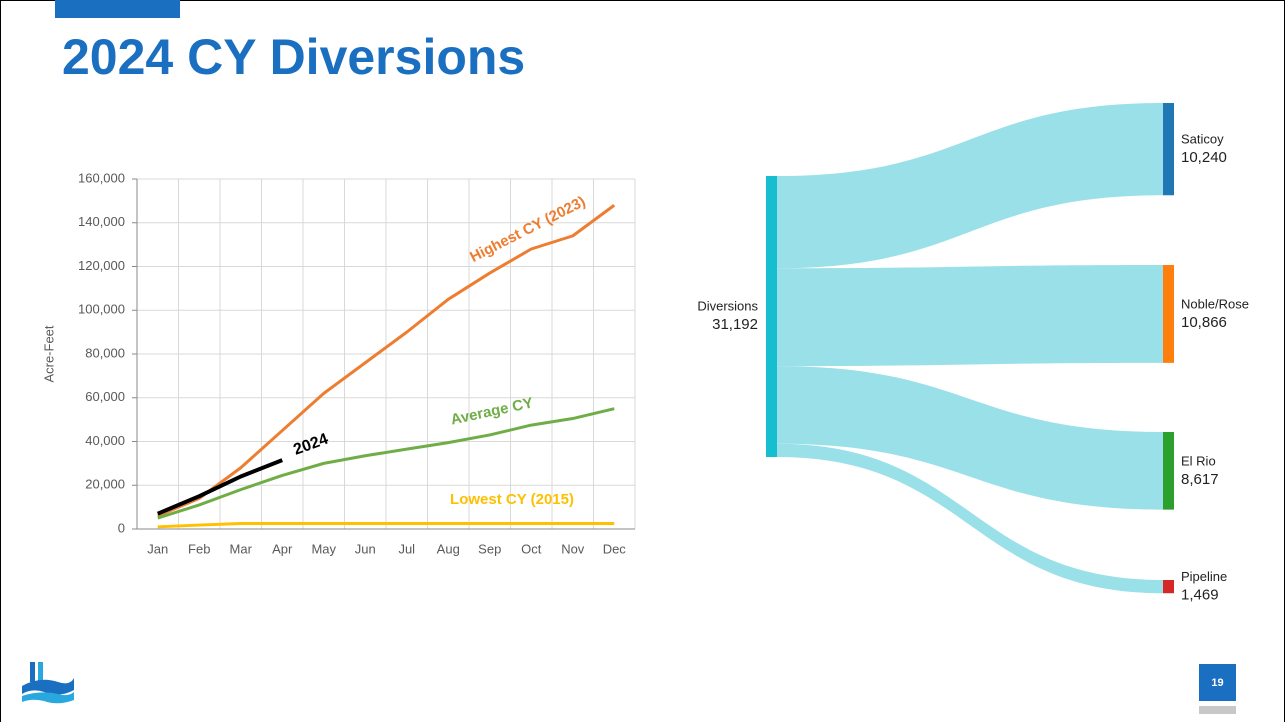 The image size is (1285, 722). Describe the element at coordinates (615, 548) in the screenshot. I see `x-tick-label: Dec` at that location.